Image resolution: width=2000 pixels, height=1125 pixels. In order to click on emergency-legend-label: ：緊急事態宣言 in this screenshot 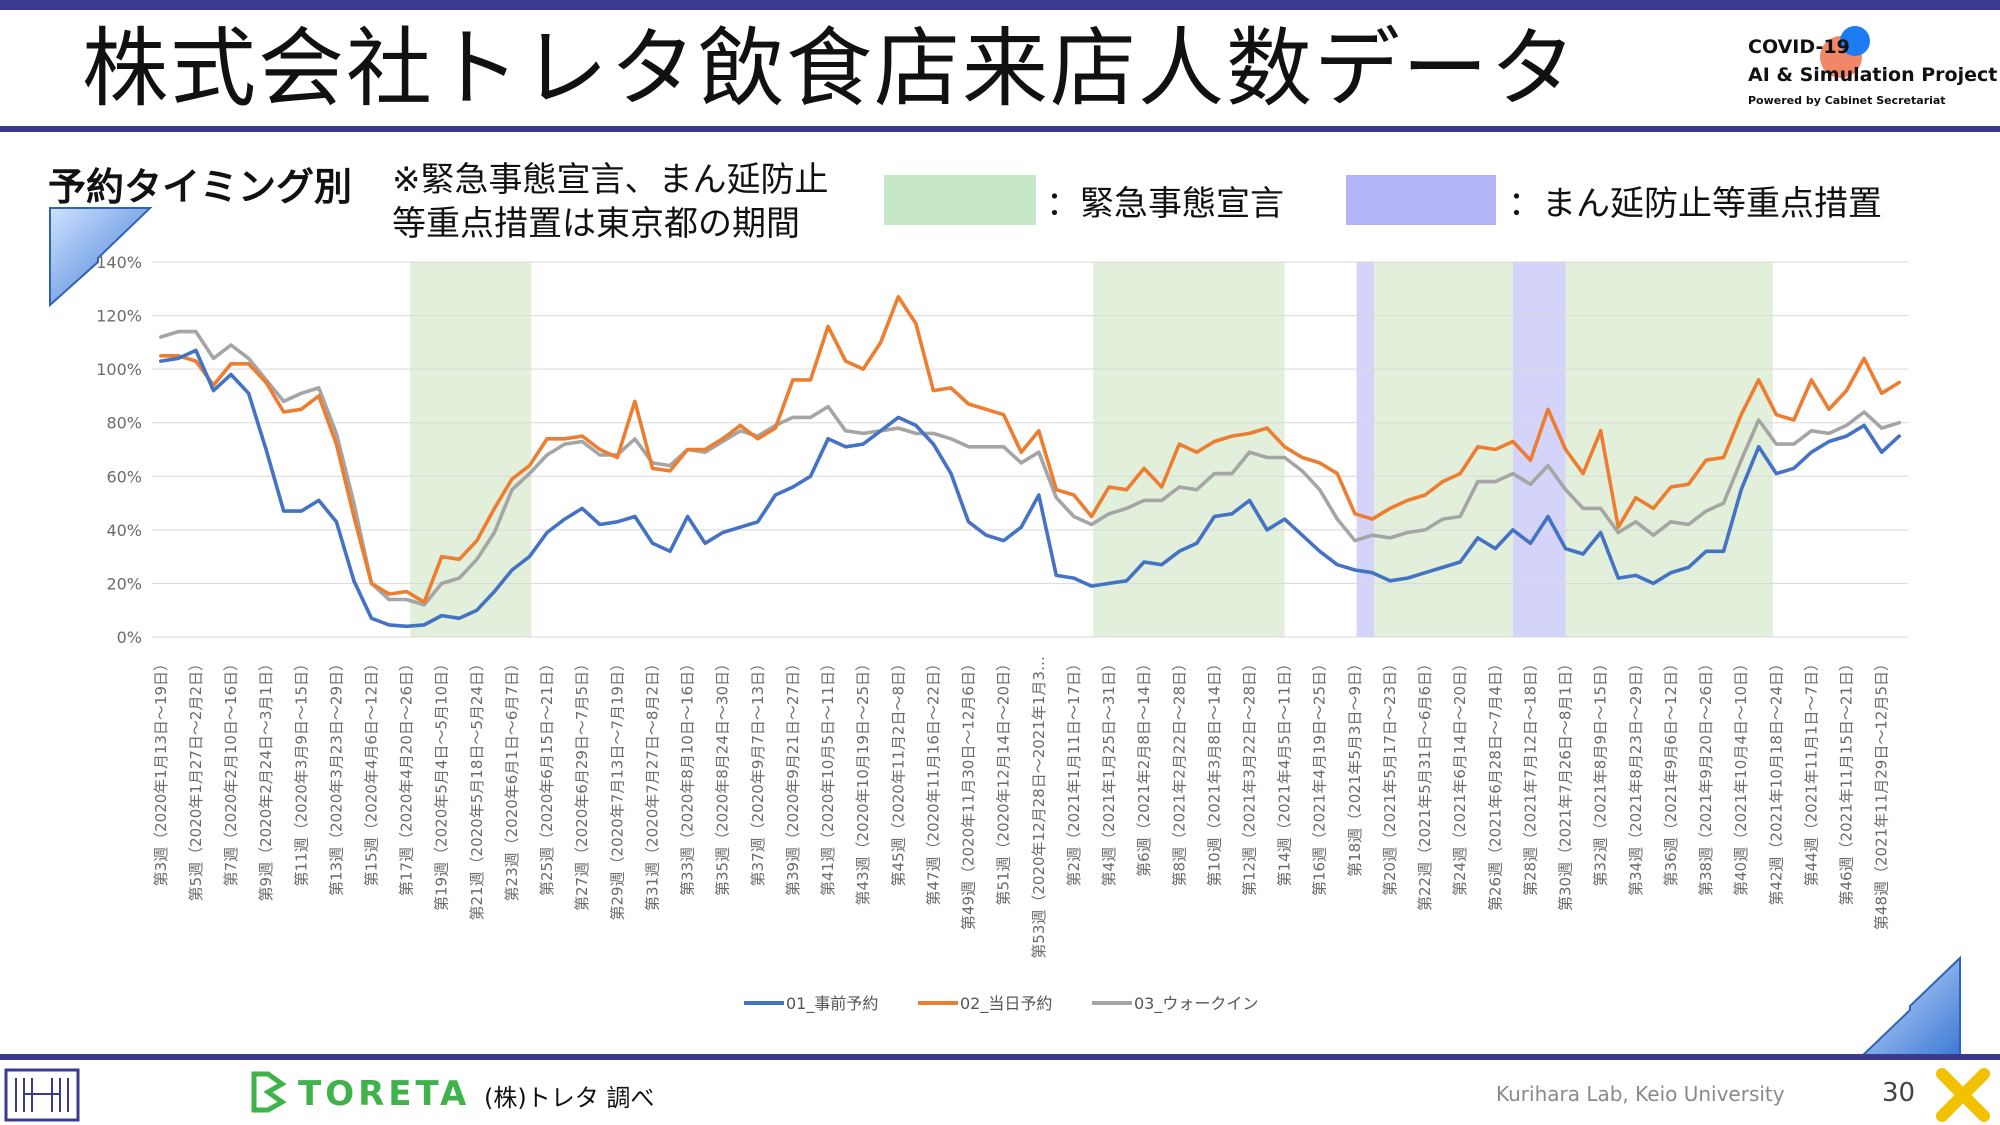, I will do `click(1165, 204)`.